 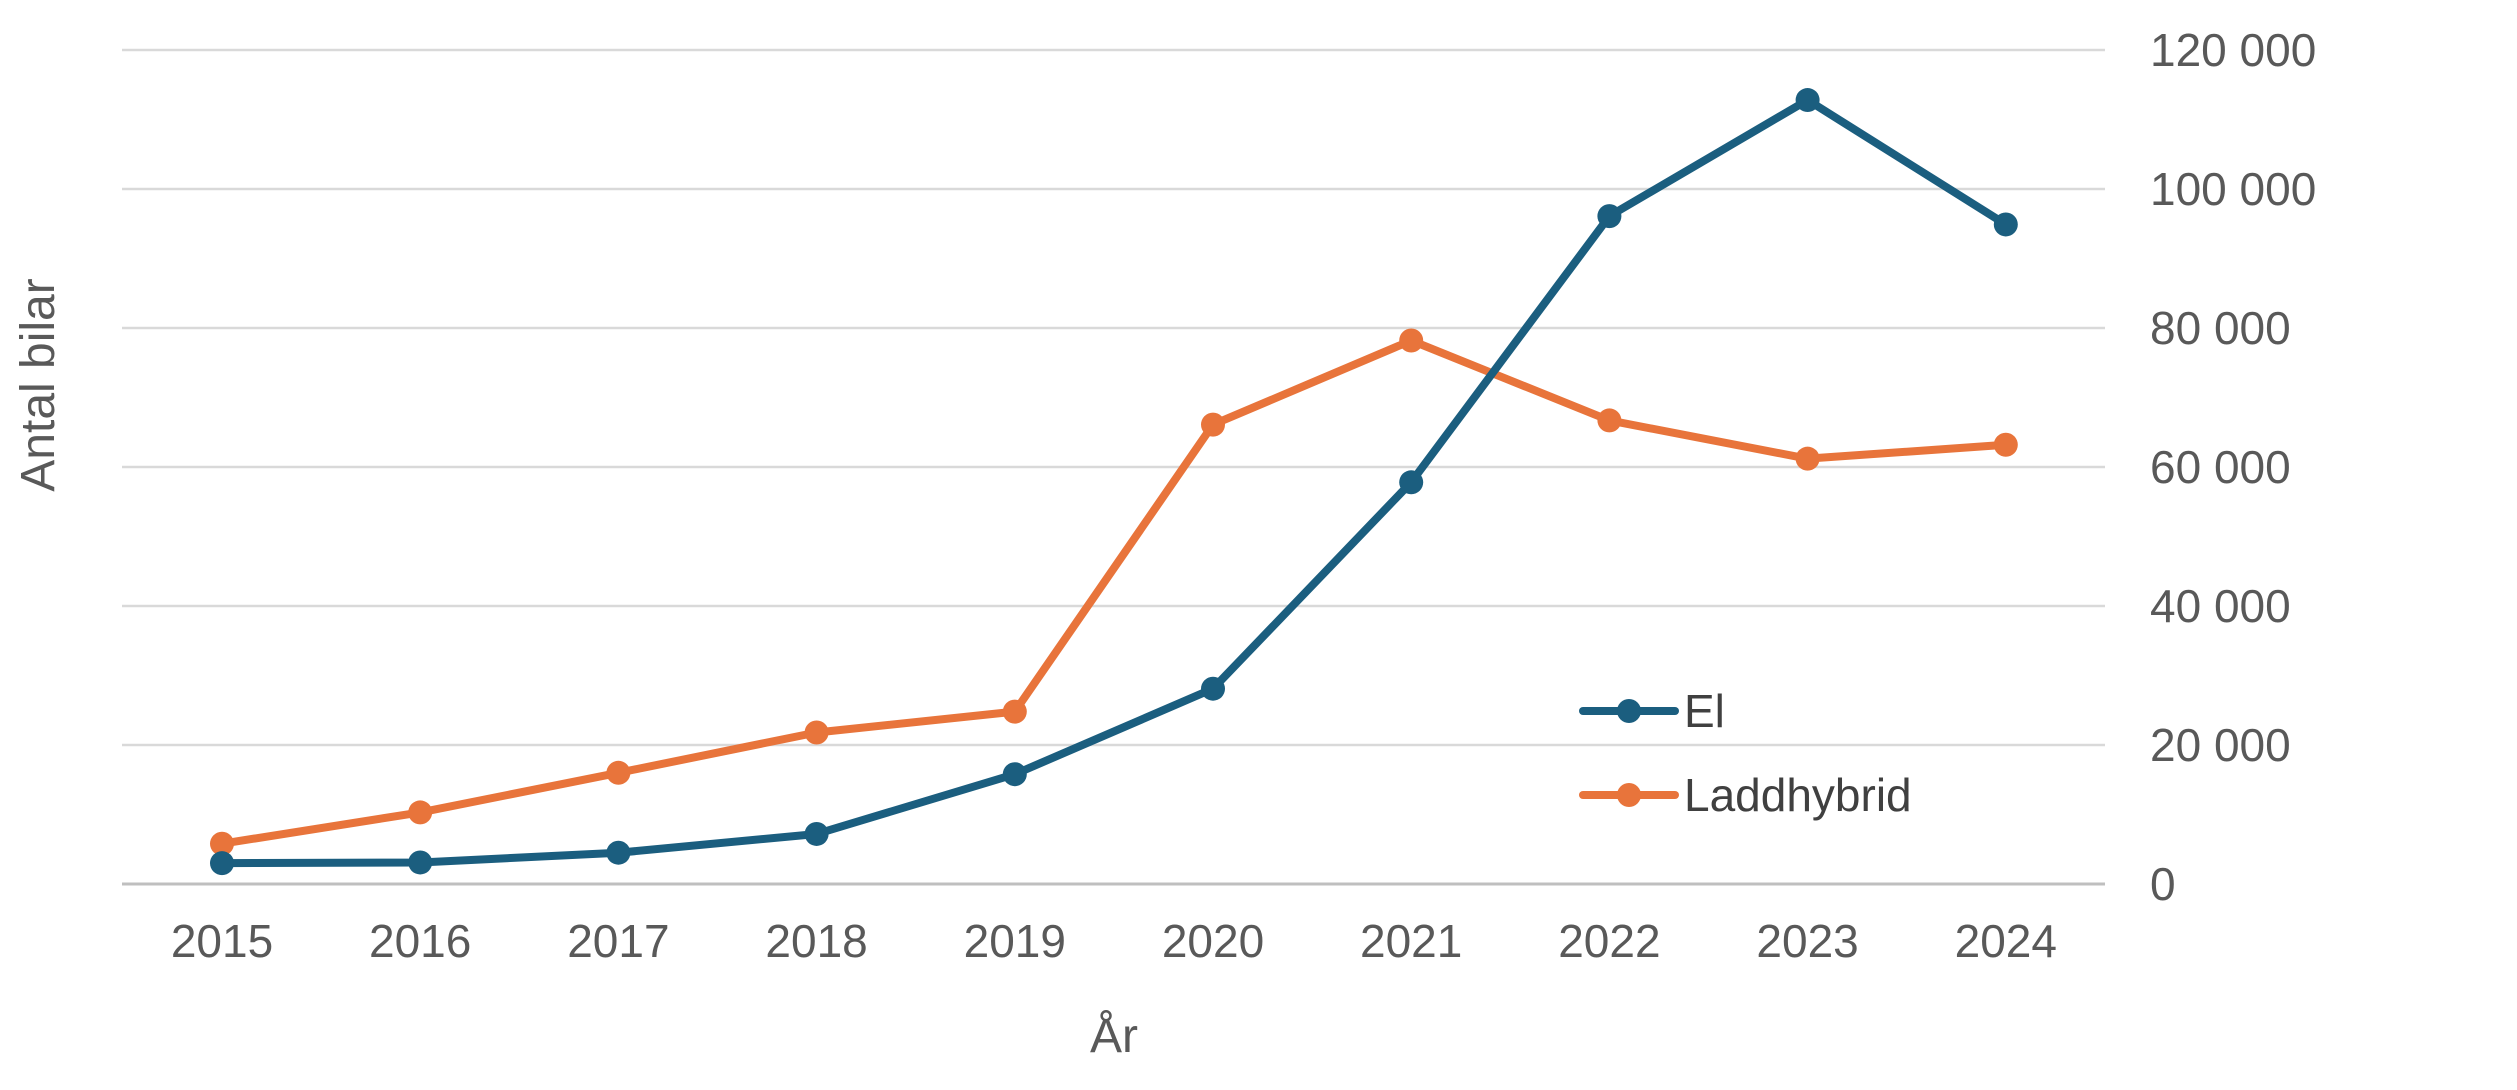 I want to click on data-point-laddhybrid-2020, so click(x=1213, y=424).